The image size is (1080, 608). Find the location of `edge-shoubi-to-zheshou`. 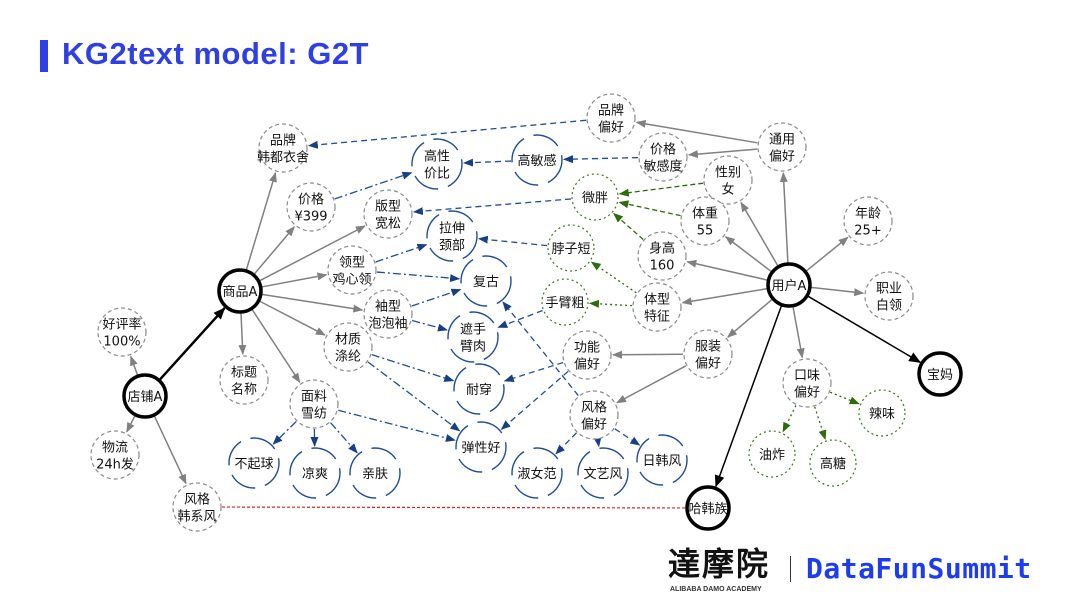

edge-shoubi-to-zheshou is located at coordinates (520, 319).